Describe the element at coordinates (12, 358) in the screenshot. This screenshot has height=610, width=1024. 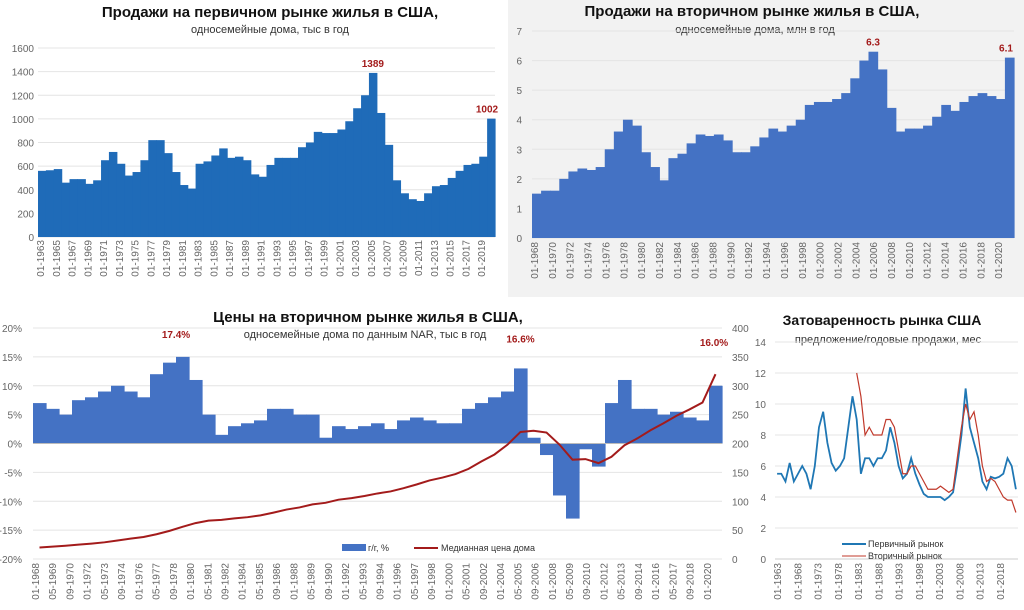
I see `y-tick-label: 15%` at that location.